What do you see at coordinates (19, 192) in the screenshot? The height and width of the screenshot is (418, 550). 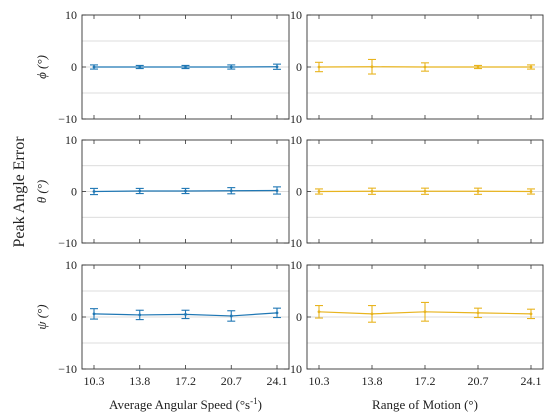 I see `figure-ylabel: Peak Angle Error` at bounding box center [19, 192].